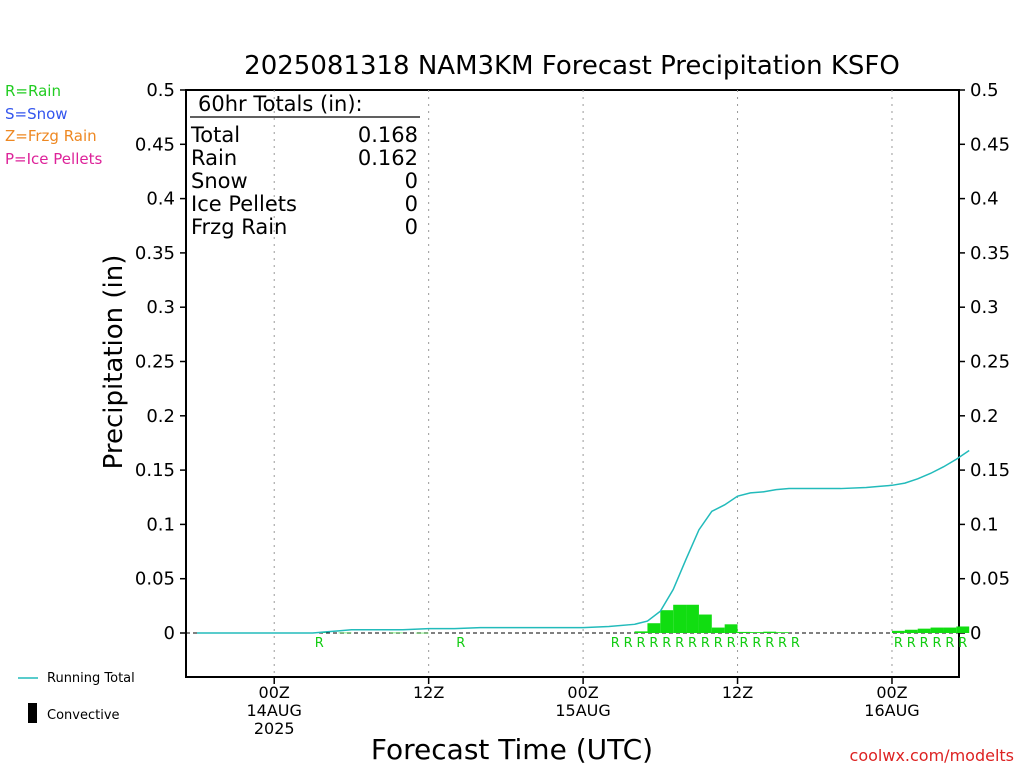 The width and height of the screenshot is (1024, 768). I want to click on y-tick-label-right: 0.25, so click(990, 362).